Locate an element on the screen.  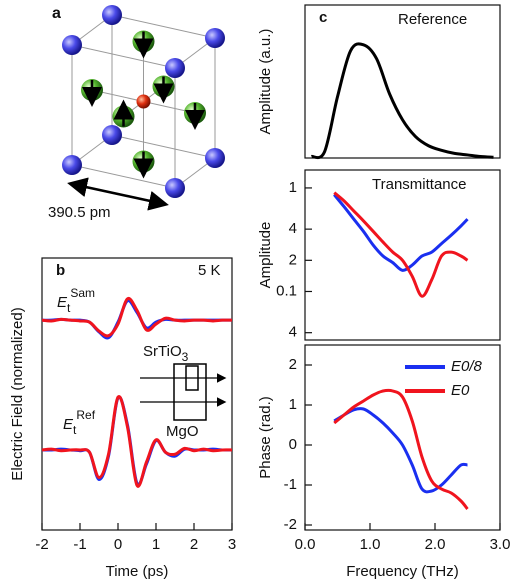
panel-title: Reference is located at coordinates (432, 19).